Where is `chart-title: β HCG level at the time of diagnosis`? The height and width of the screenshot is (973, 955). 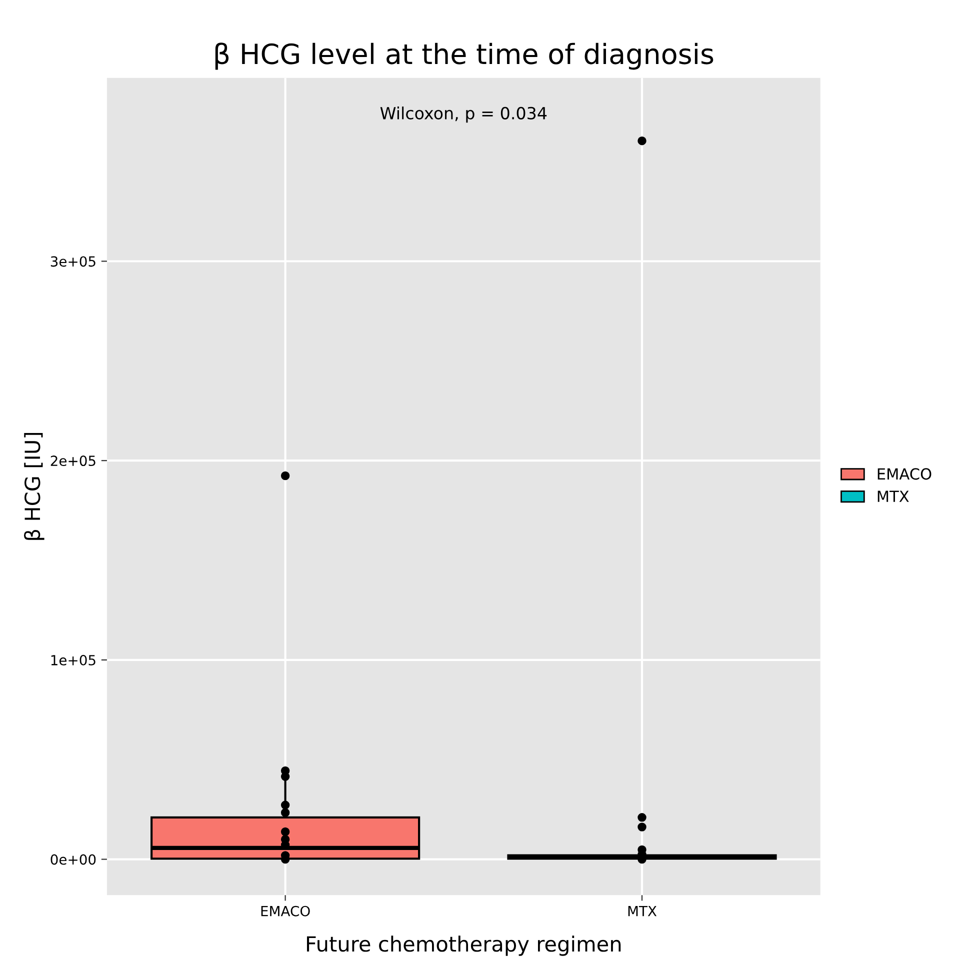
chart-title: β HCG level at the time of diagnosis is located at coordinates (464, 56).